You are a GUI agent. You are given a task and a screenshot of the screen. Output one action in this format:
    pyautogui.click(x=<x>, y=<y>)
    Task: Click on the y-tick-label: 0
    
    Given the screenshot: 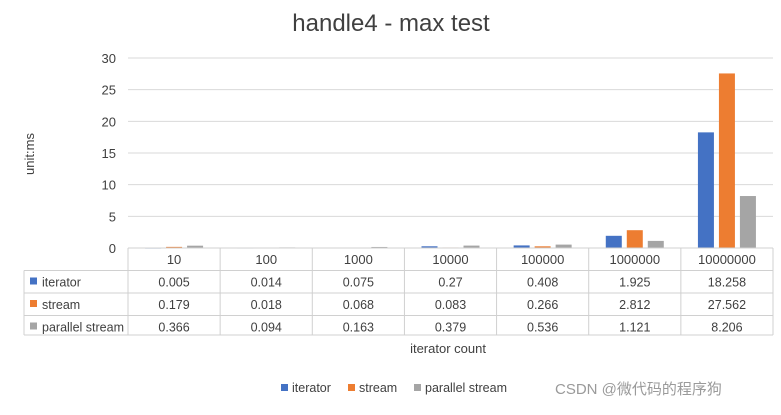 What is the action you would take?
    pyautogui.click(x=112, y=248)
    